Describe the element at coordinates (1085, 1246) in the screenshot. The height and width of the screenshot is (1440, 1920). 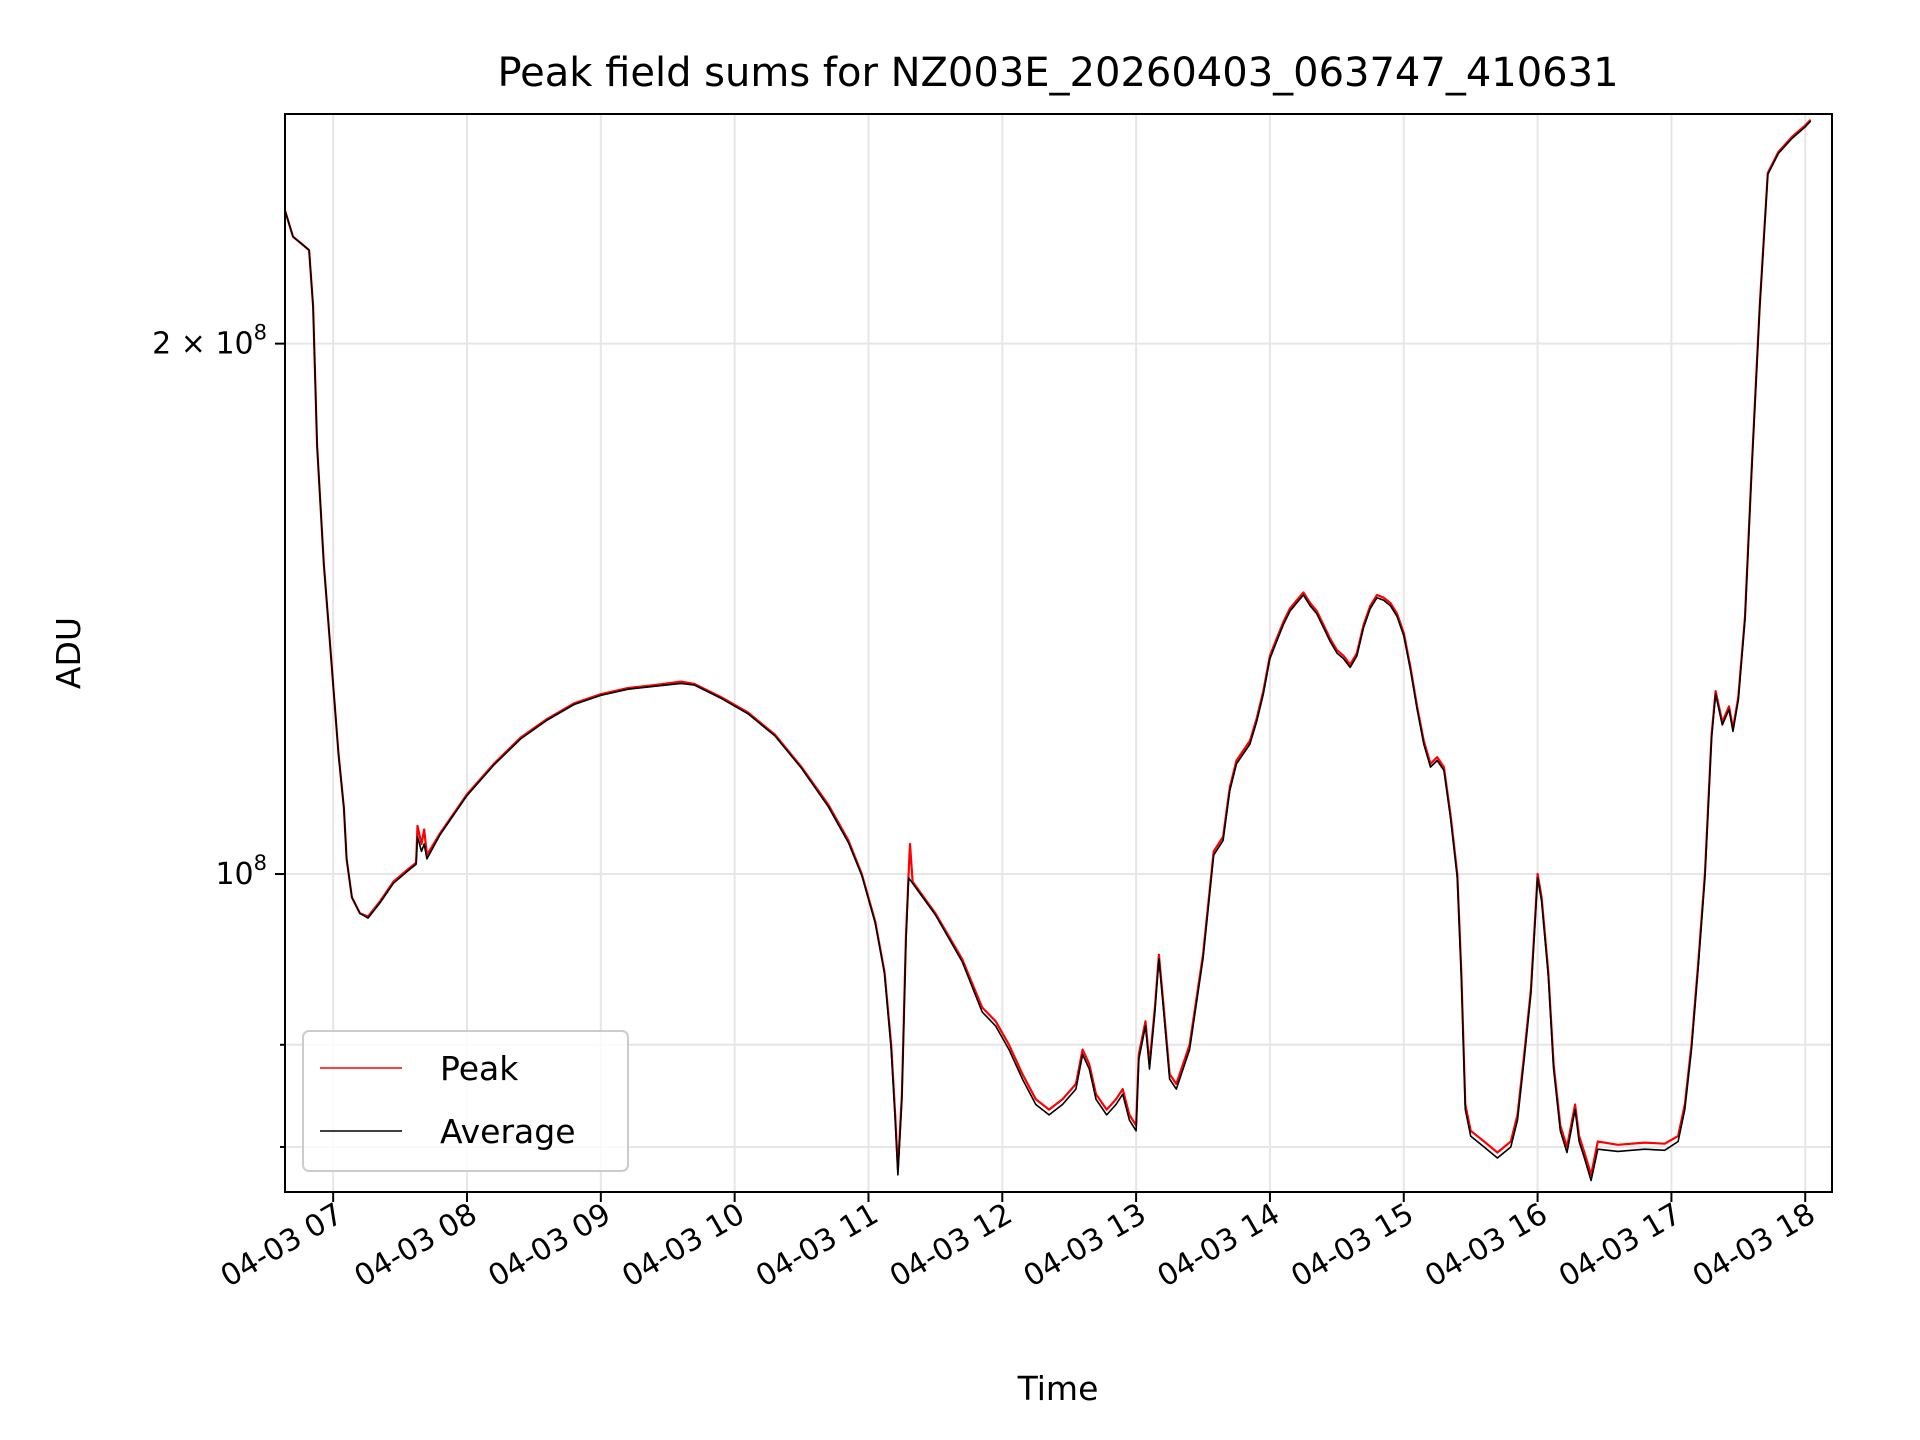
I see `x-tick-label: 04-03 13` at that location.